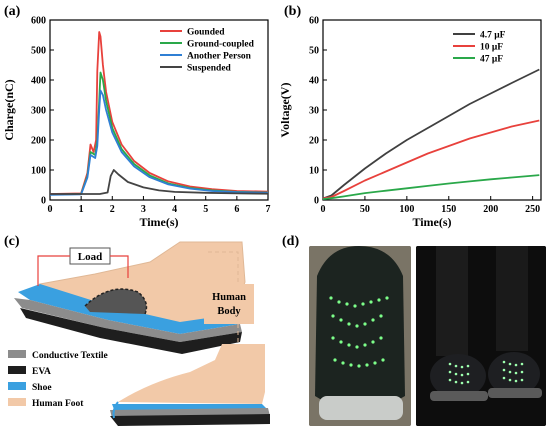 This screenshot has height=432, width=550. Describe the element at coordinates (209, 69) in the screenshot. I see `legend-label: Suspended` at that location.